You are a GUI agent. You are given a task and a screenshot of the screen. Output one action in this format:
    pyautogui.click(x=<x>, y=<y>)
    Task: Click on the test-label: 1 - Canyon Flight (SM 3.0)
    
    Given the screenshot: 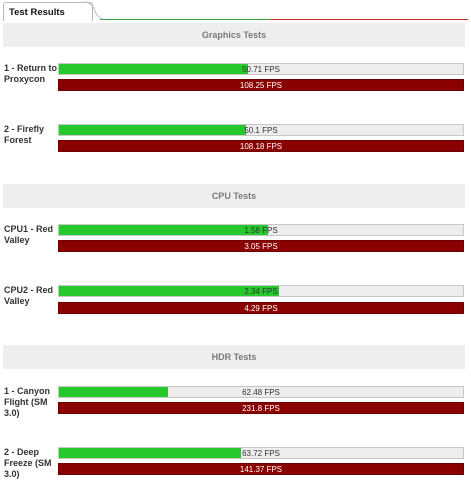 What is the action you would take?
    pyautogui.click(x=27, y=402)
    